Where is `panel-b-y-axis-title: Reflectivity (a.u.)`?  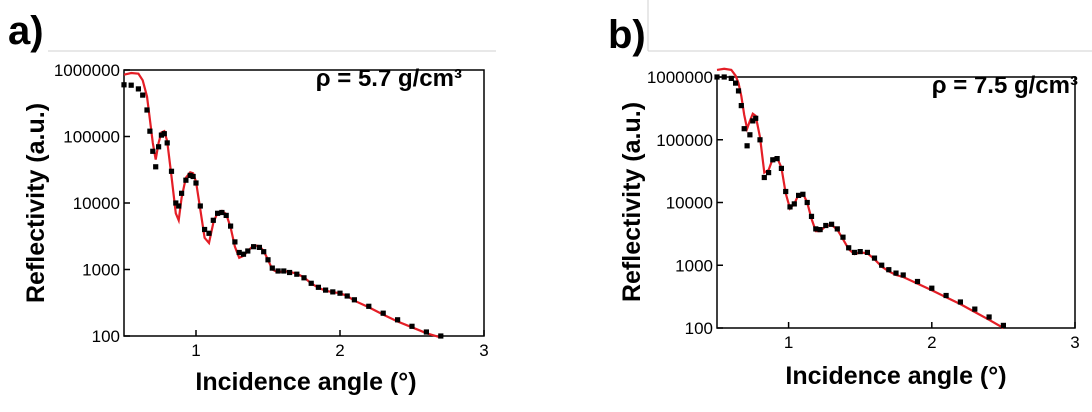
panel-b-y-axis-title: Reflectivity (a.u.) is located at coordinates (632, 202).